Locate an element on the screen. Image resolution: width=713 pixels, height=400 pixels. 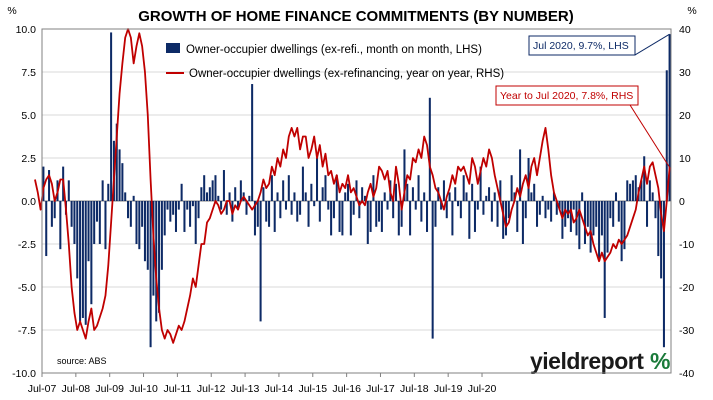
right-tick-label: -30 is located at coordinates (686, 331).